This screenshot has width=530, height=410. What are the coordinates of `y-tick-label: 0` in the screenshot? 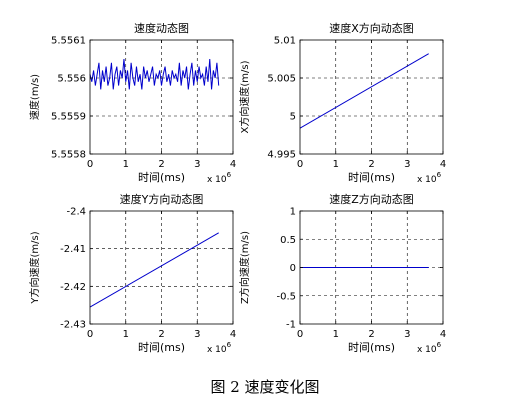 It's located at (293, 268).